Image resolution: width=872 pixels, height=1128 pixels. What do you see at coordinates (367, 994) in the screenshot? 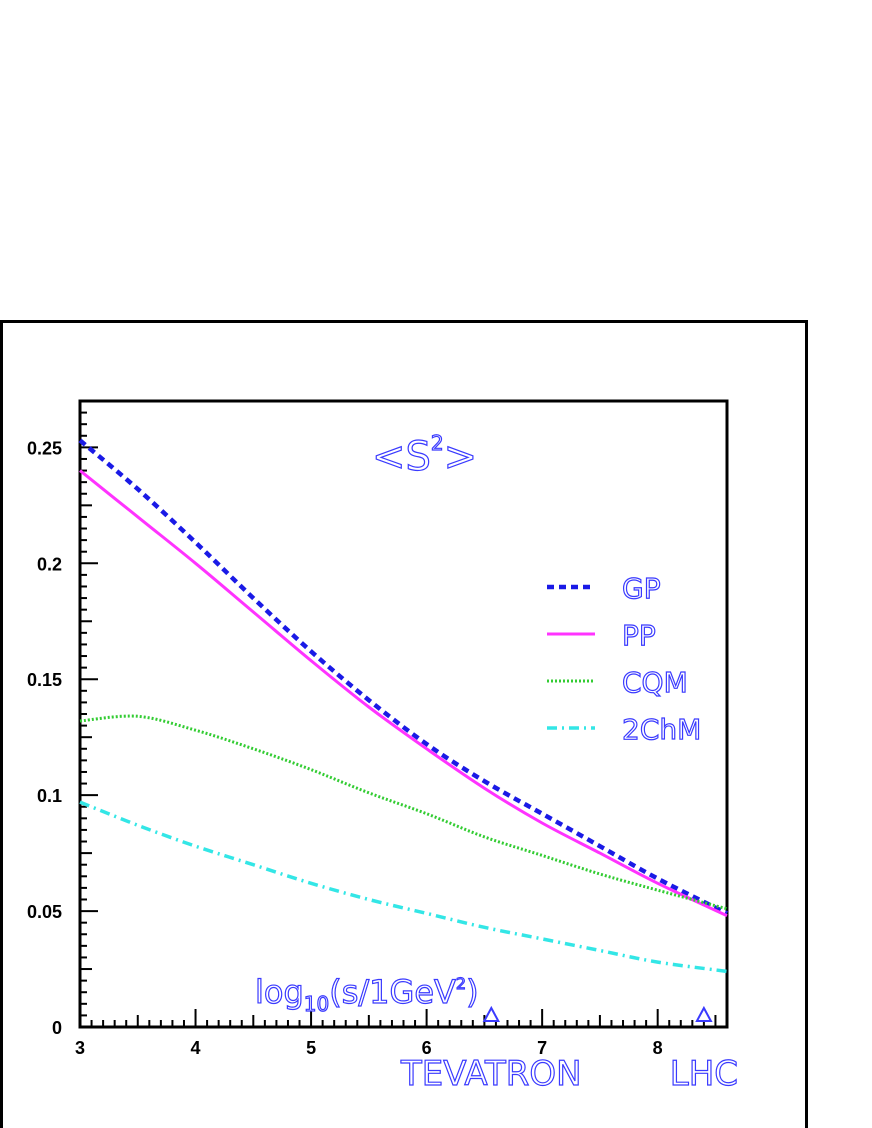
I see `x-axis-label: log10(s/1GeV2)` at bounding box center [367, 994].